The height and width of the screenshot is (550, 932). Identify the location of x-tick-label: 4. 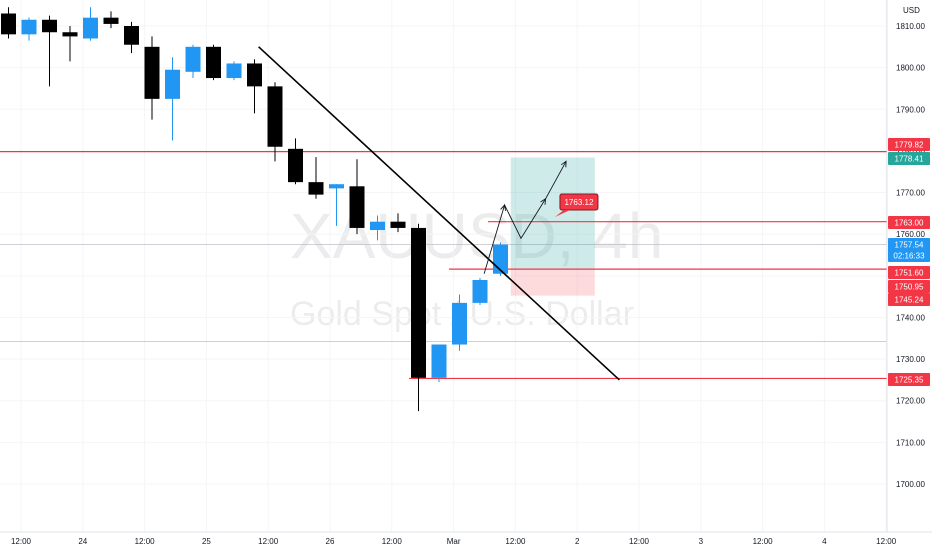
(824, 541).